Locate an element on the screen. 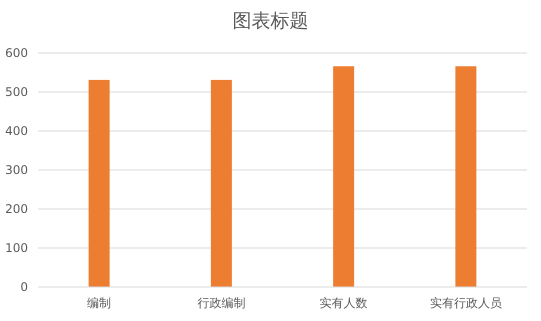  x-tick-label: 行政编制 is located at coordinates (221, 303).